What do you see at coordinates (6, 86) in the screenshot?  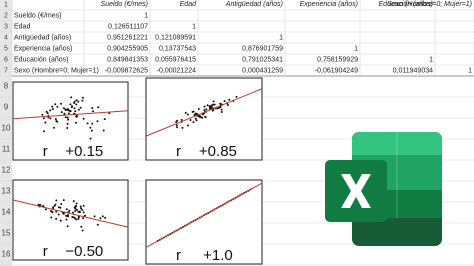 I see `row-number: 8` at bounding box center [6, 86].